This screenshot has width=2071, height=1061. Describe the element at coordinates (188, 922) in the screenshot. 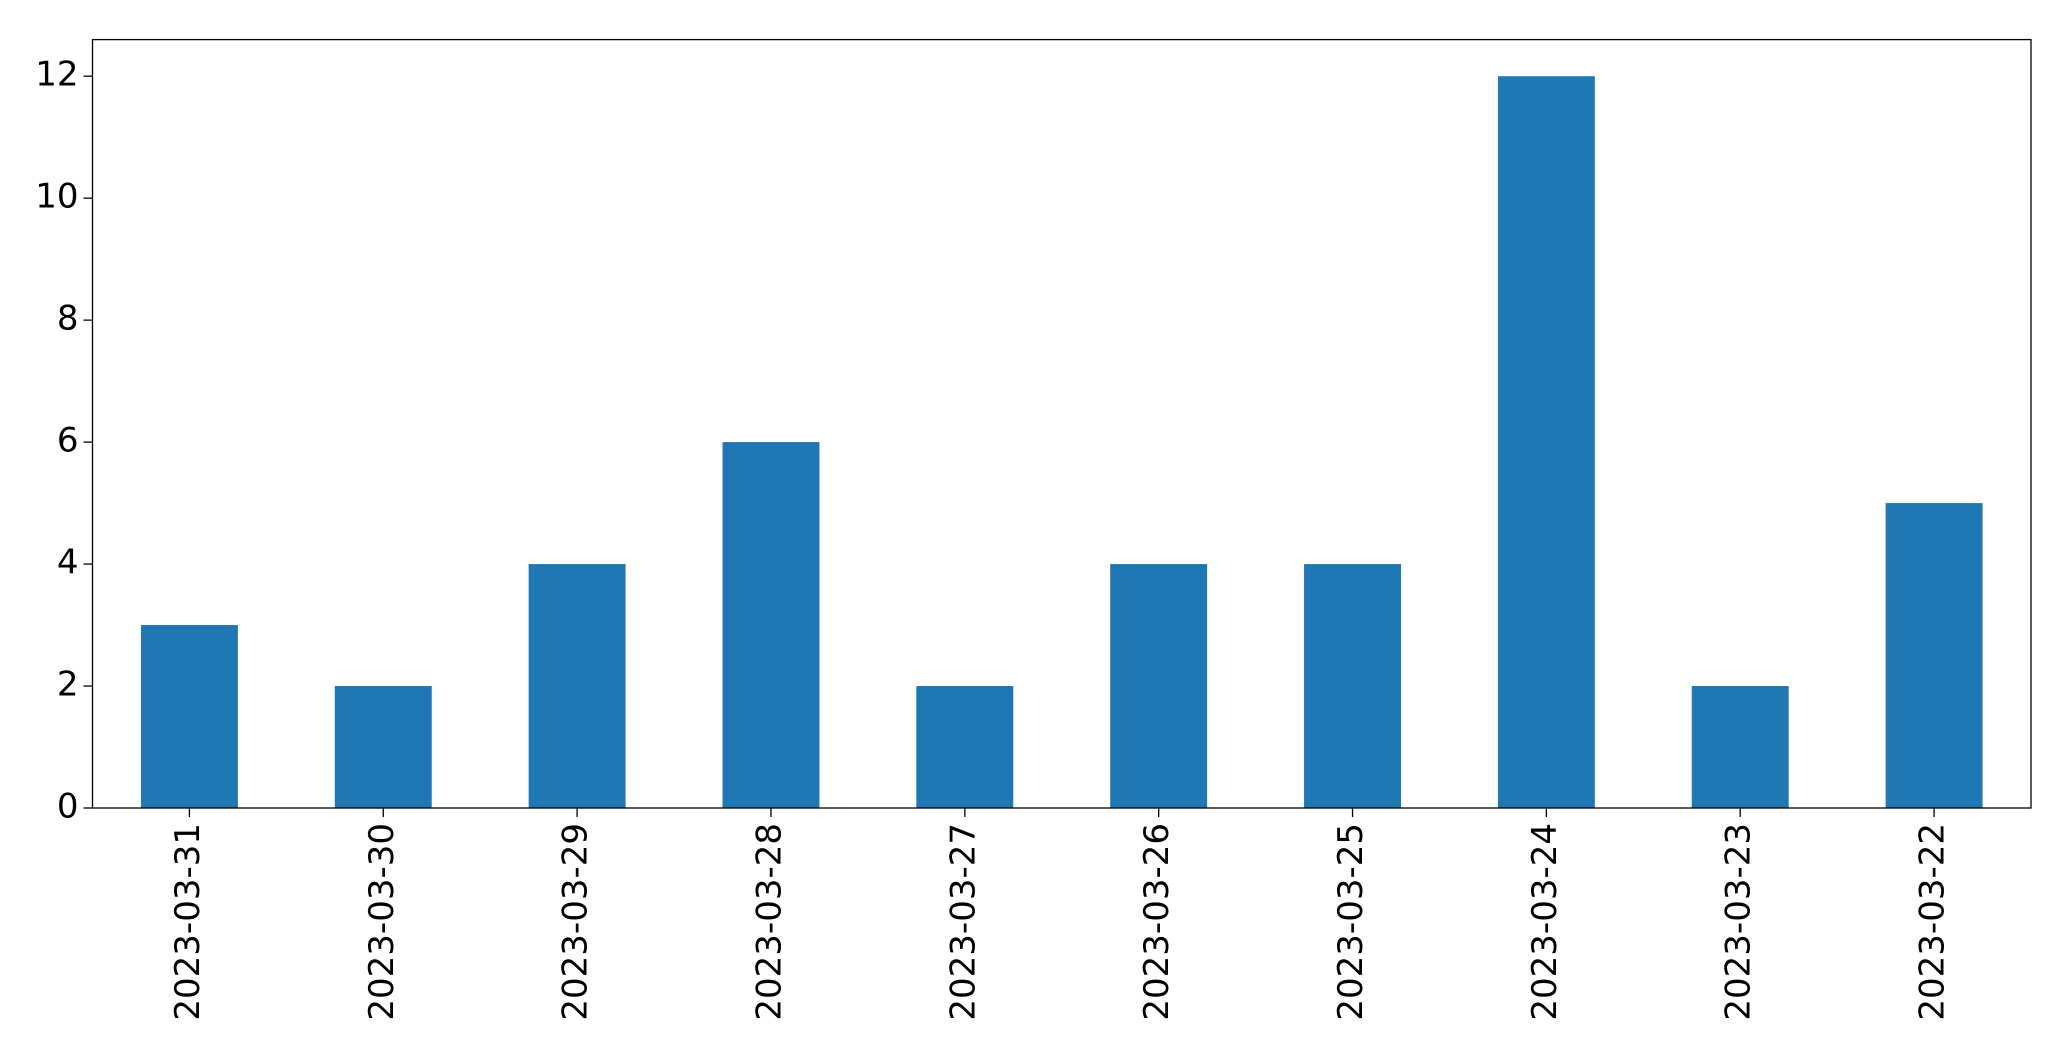

I see `x-tick-label: 2023-03-31` at that location.